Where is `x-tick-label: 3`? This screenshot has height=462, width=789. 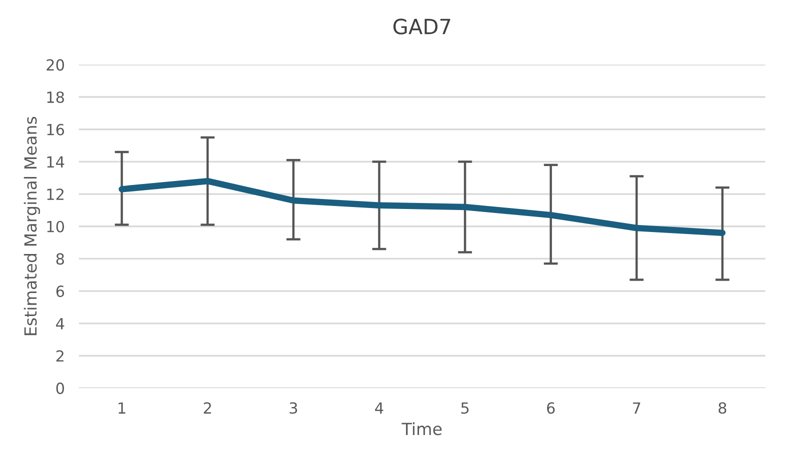
x-tick-label: 3 is located at coordinates (294, 408).